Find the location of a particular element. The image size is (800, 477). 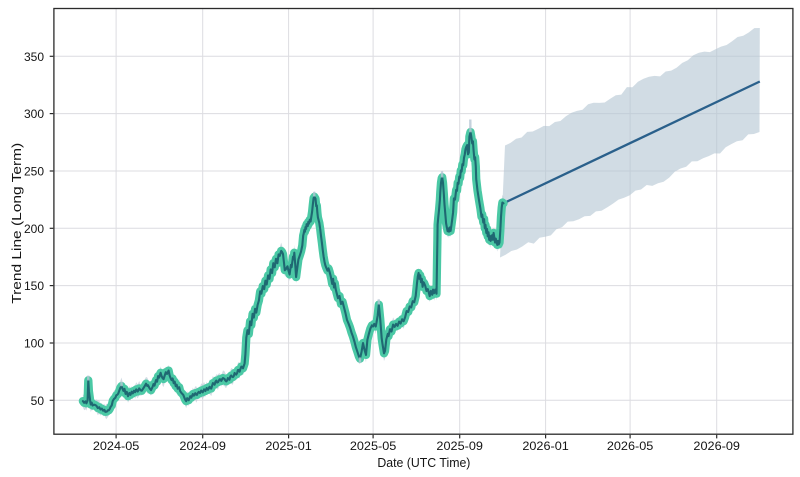

svg-text: 100 is located at coordinates (34, 344).